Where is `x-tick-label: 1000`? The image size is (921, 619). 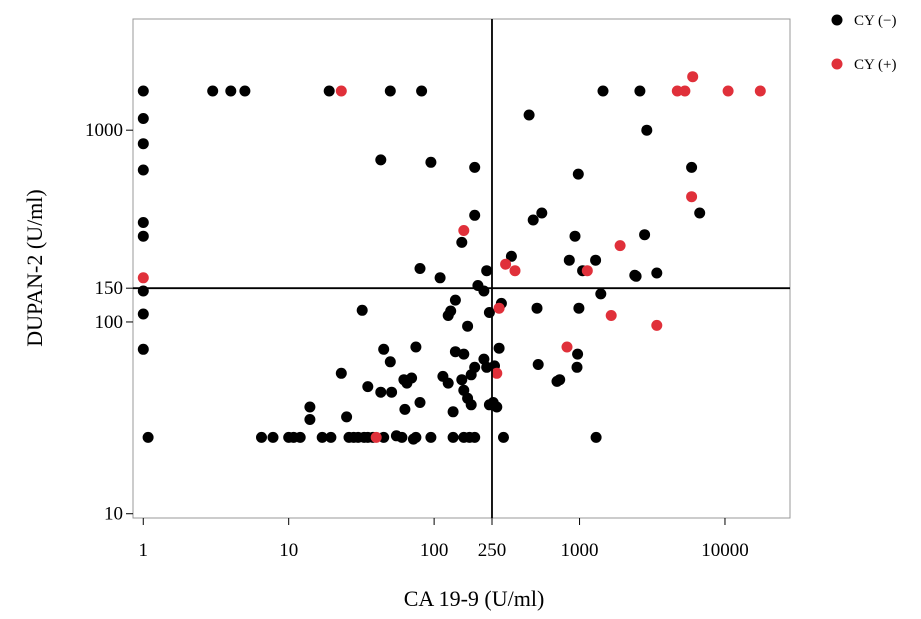 x-tick-label: 1000 is located at coordinates (580, 550).